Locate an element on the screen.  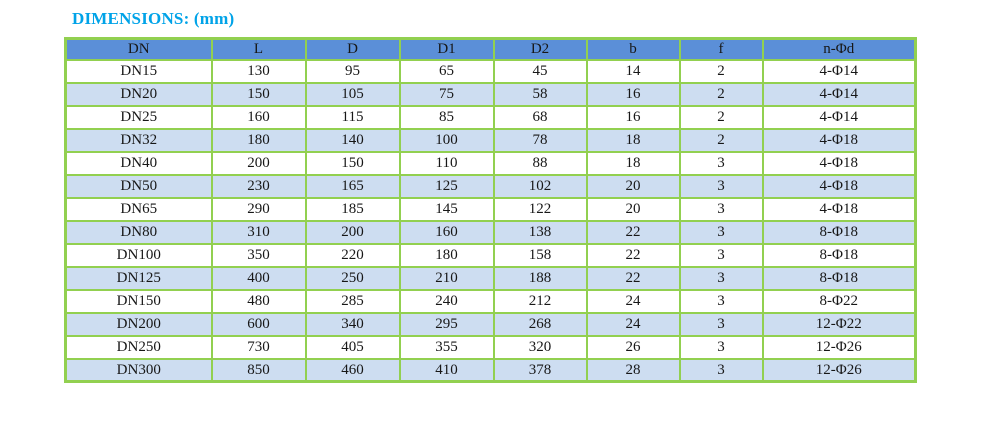
table-cell: 122 is located at coordinates (540, 209).